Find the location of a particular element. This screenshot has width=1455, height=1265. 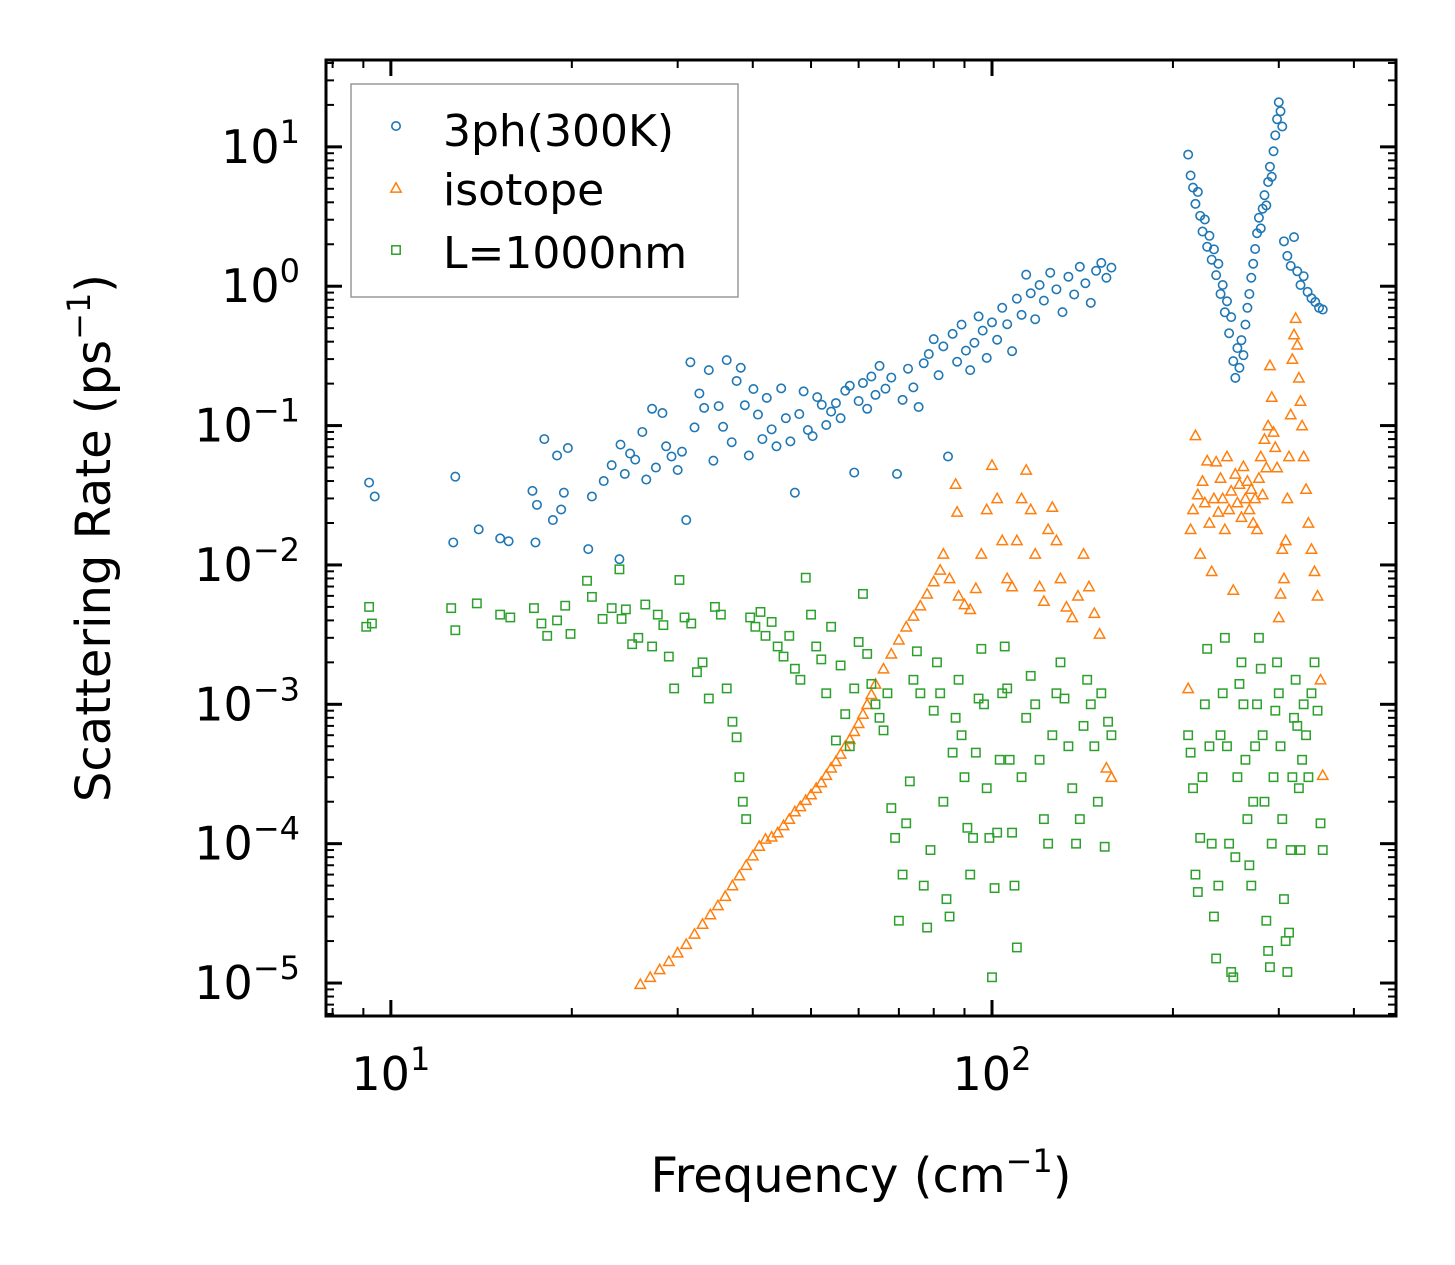

x-tick-label: 101 is located at coordinates (390, 1070).